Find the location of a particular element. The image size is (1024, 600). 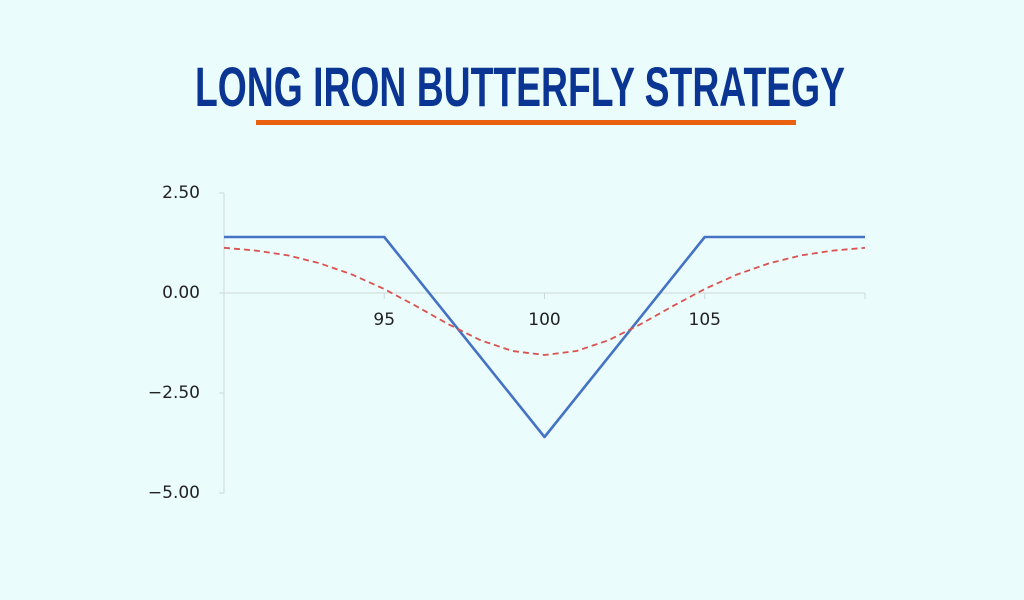

y-tick-label: −5.00 is located at coordinates (174, 493).